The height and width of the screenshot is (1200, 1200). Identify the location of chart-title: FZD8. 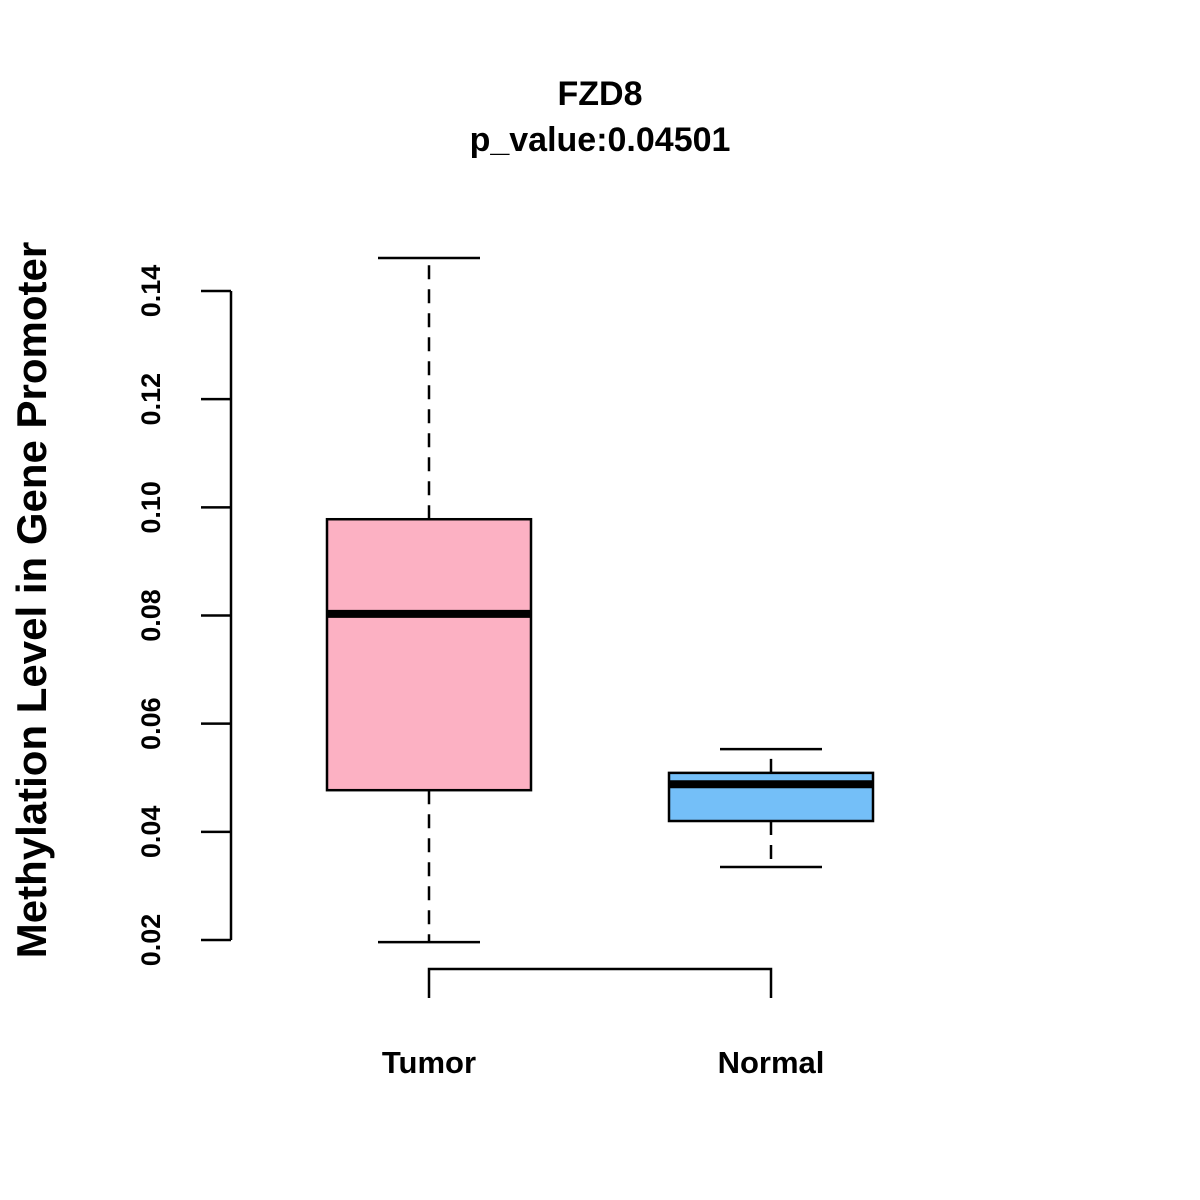
(600, 94).